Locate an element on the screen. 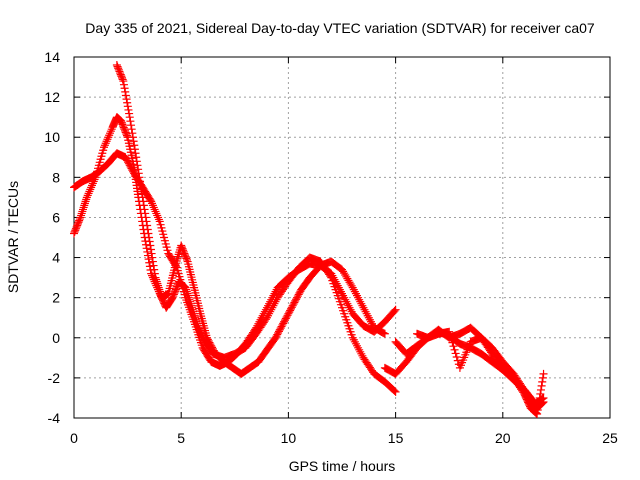  x-tick-label: 5 is located at coordinates (181, 438).